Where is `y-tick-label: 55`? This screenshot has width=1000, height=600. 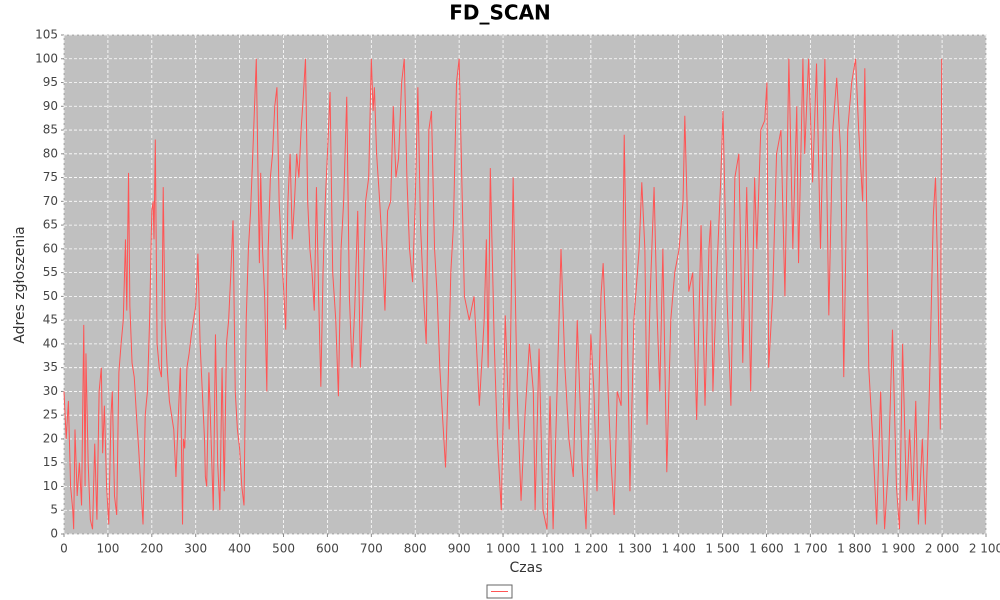 y-tick-label: 55 is located at coordinates (50, 272).